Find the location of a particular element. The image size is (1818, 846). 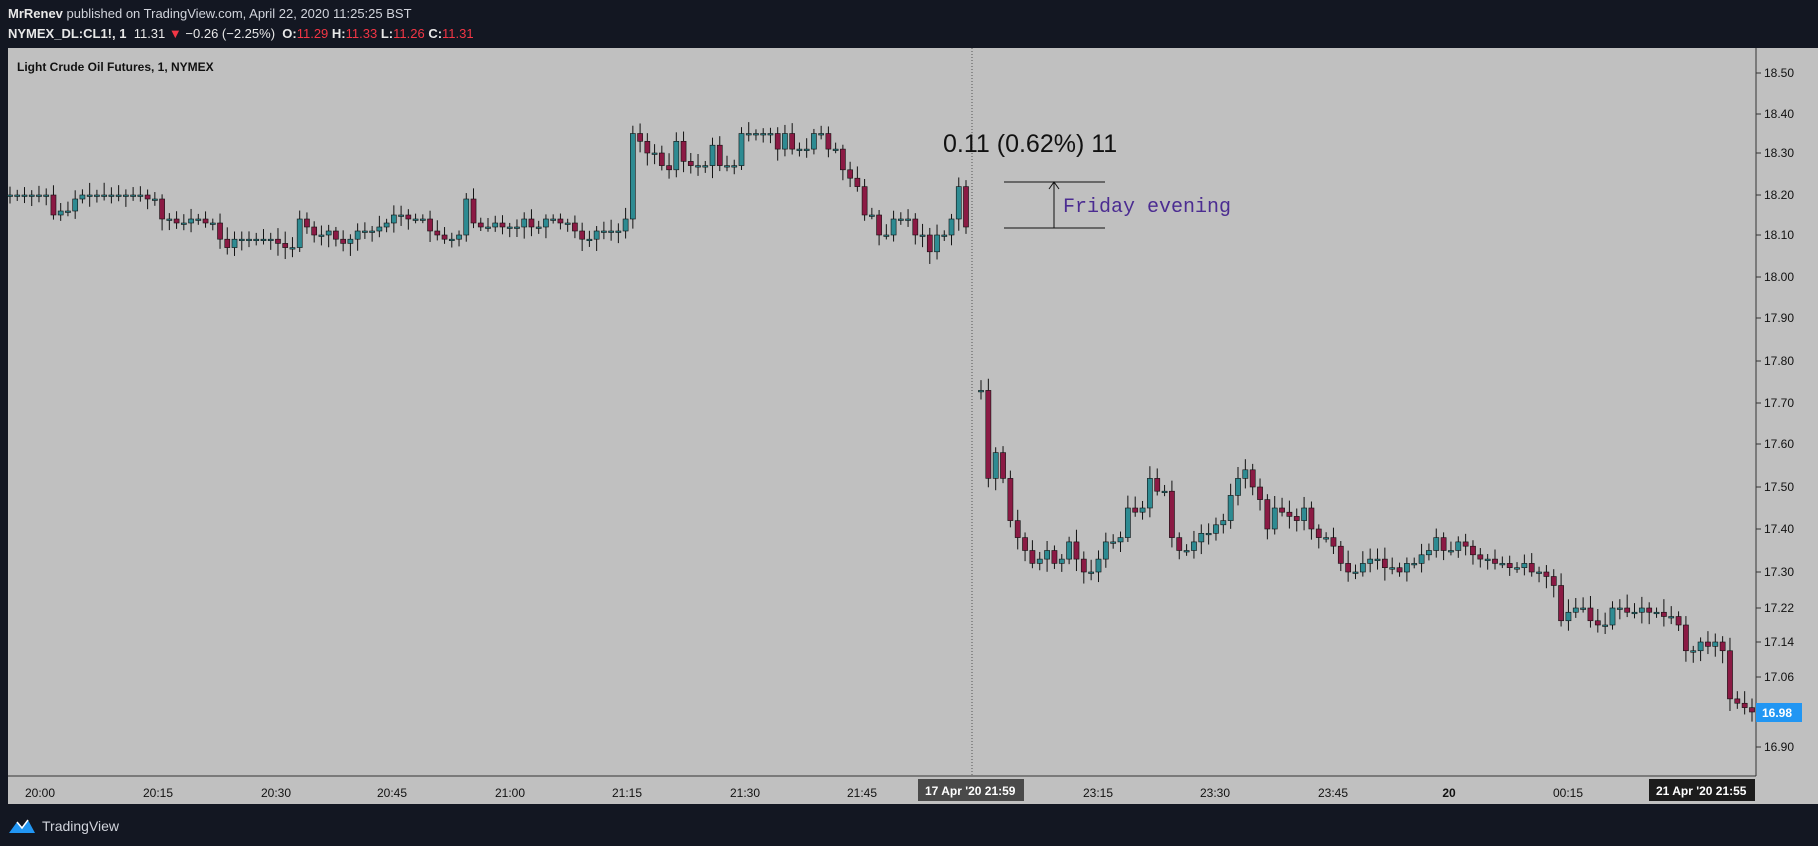

crosshair-time-bg is located at coordinates (971, 790).